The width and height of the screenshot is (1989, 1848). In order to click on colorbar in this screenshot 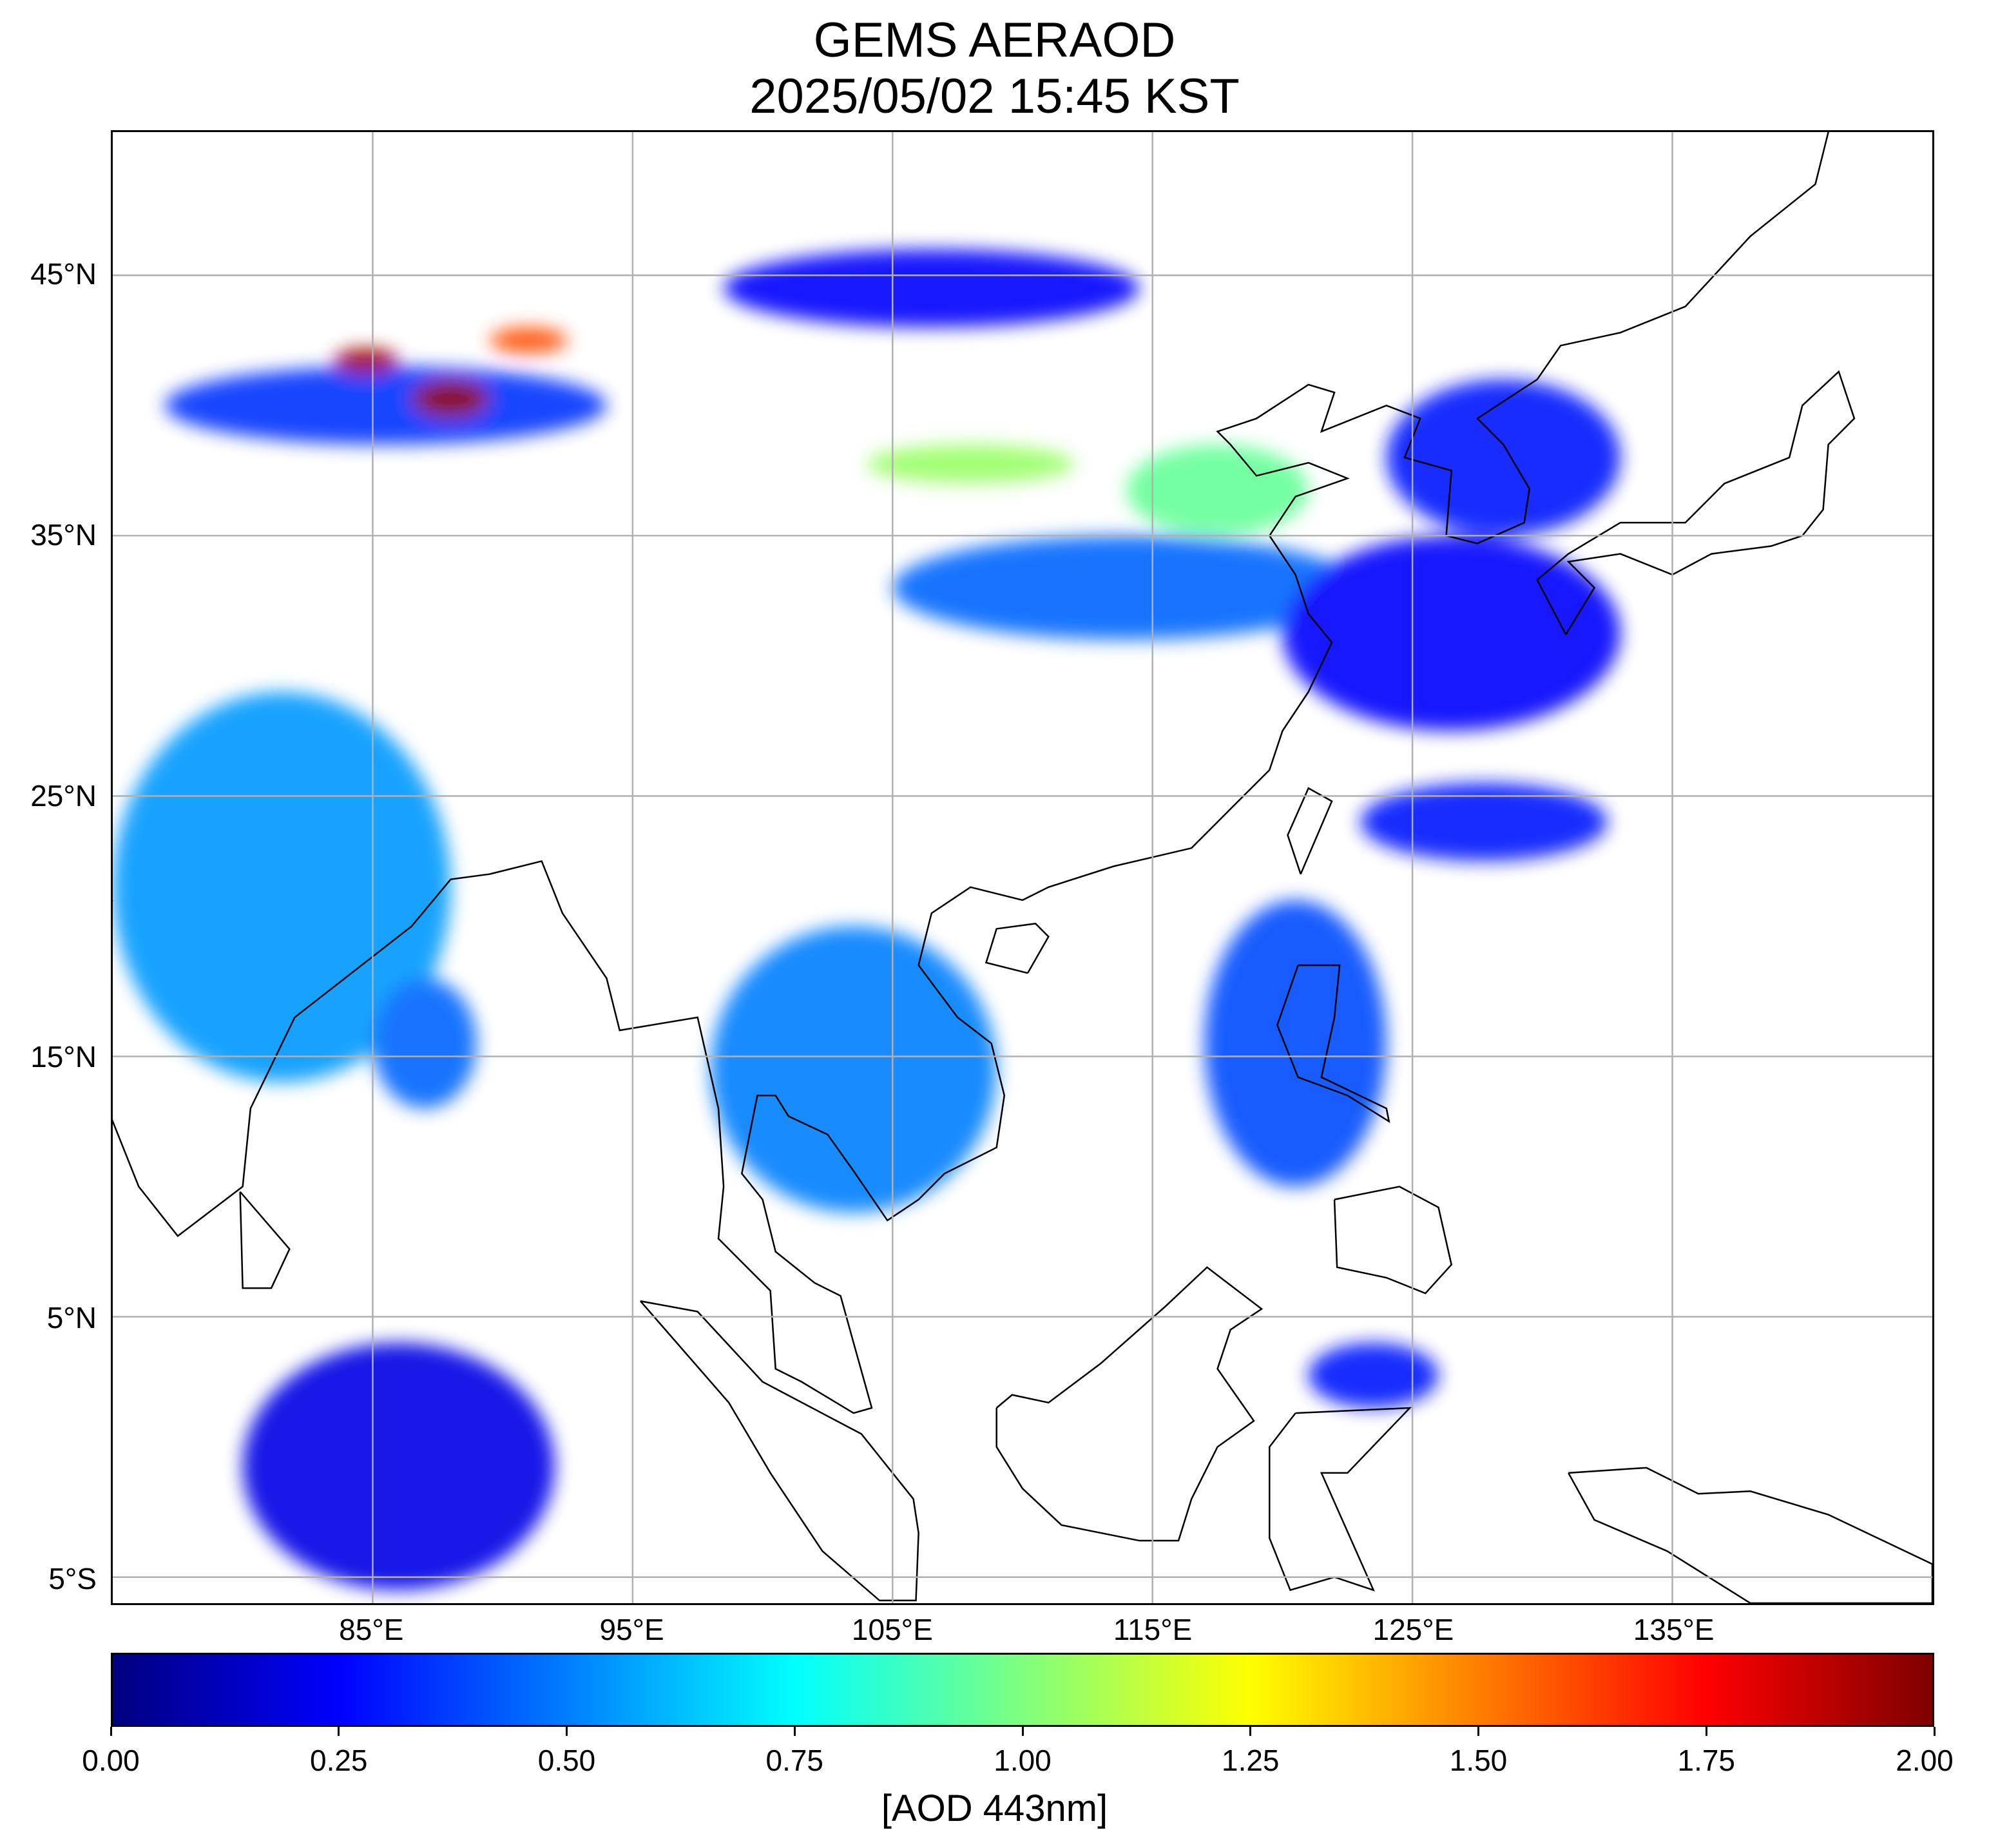, I will do `click(1023, 1690)`.